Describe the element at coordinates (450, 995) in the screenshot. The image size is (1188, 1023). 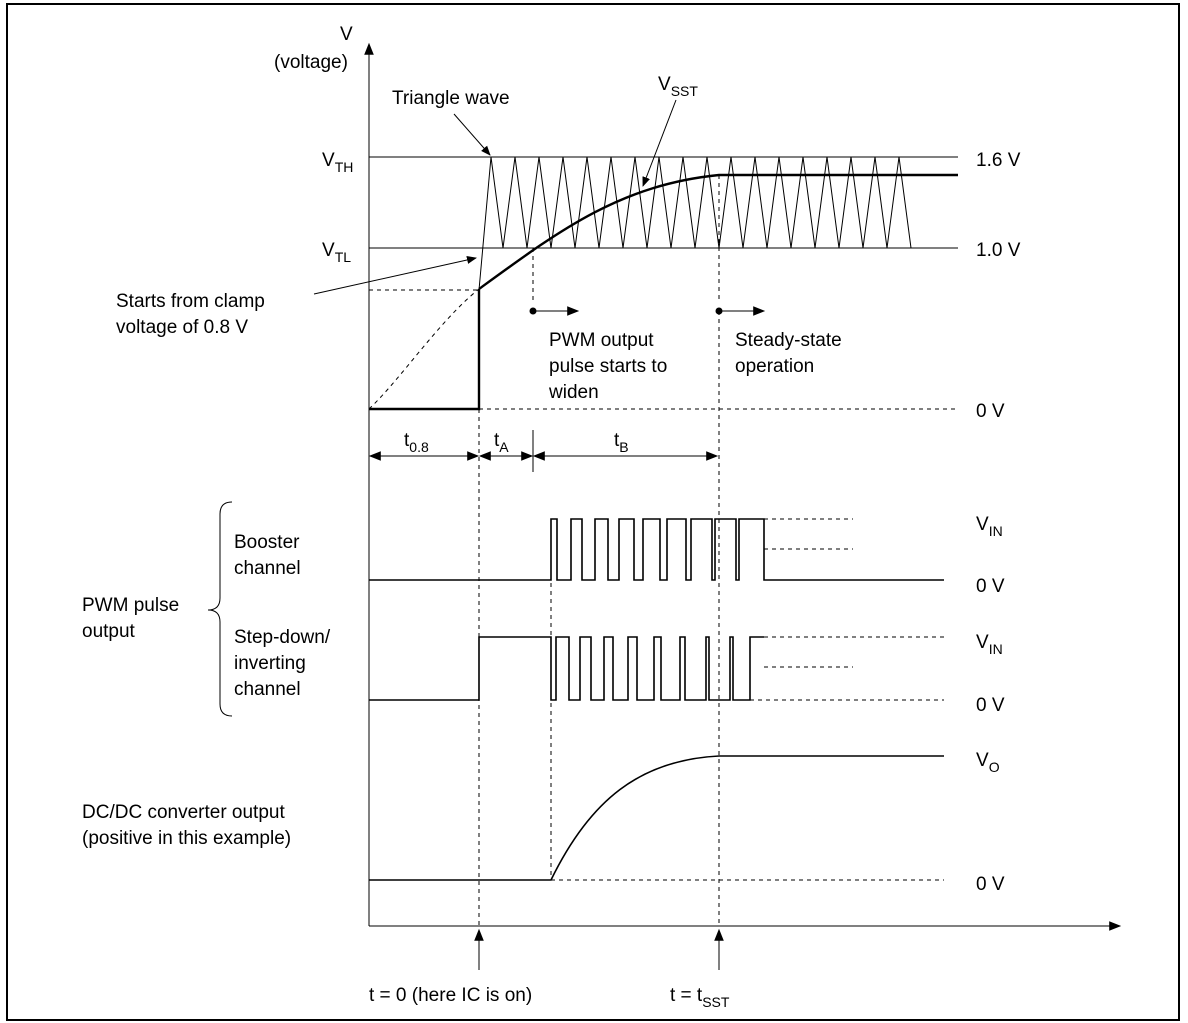
I see `t0-label: t = 0 (here IC is on)` at that location.